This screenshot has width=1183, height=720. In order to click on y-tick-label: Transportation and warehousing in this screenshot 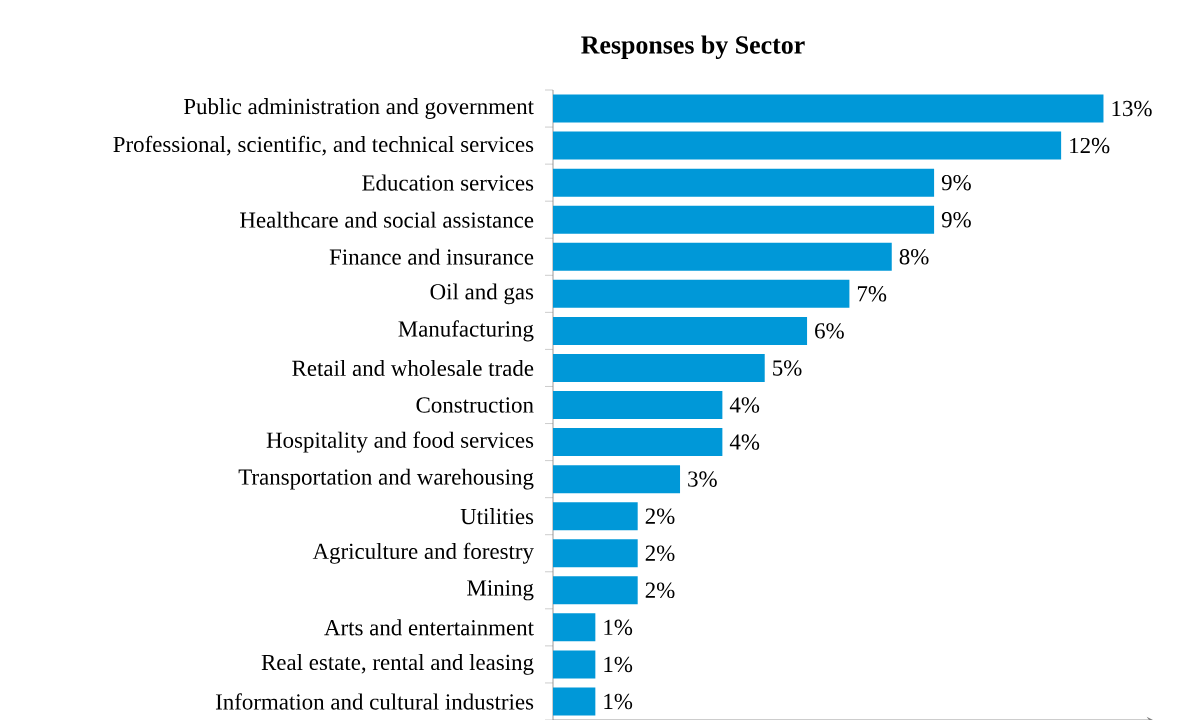, I will do `click(386, 479)`.